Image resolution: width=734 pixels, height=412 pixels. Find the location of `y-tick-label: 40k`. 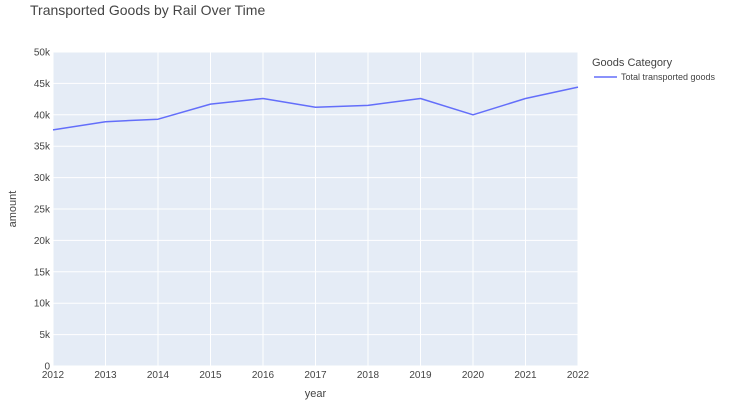

y-tick-label: 40k is located at coordinates (42, 115).